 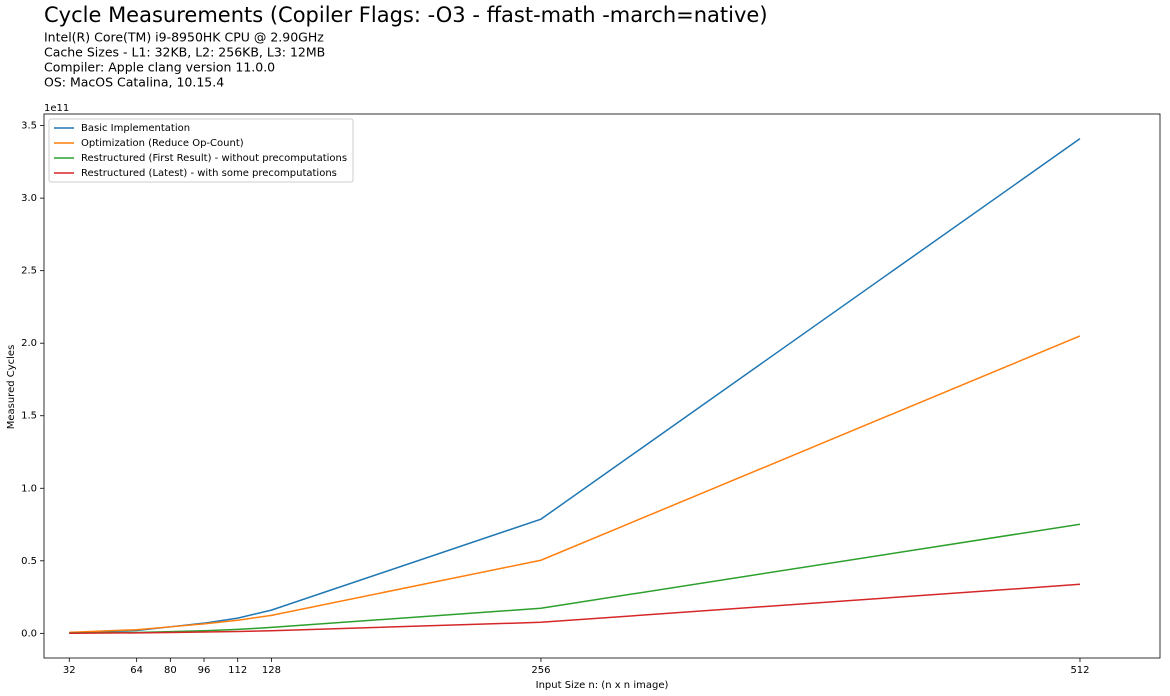 I want to click on legend-label: Basic Implementation, so click(x=135, y=128).